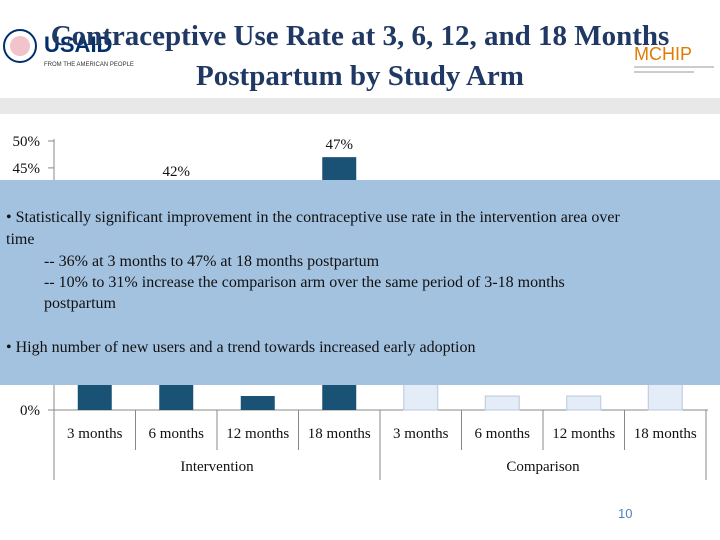 This screenshot has height=540, width=720. What do you see at coordinates (340, 145) in the screenshot?
I see `bar-value-label: 47%` at bounding box center [340, 145].